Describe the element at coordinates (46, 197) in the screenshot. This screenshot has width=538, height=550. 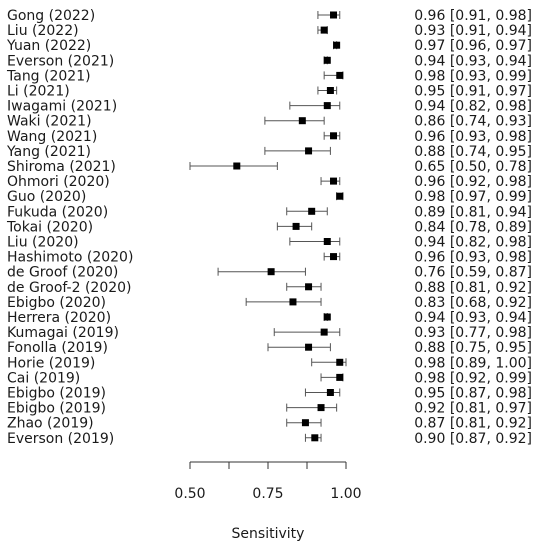
I see `study-name: Guo (2020)` at that location.